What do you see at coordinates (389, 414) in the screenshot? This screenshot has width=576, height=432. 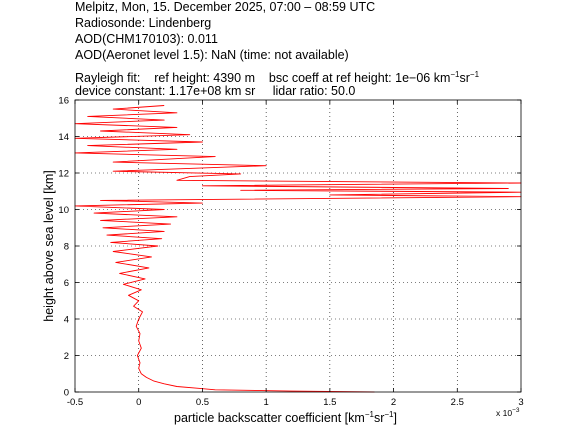 I see `x-label-exp2: −1` at bounding box center [389, 414].